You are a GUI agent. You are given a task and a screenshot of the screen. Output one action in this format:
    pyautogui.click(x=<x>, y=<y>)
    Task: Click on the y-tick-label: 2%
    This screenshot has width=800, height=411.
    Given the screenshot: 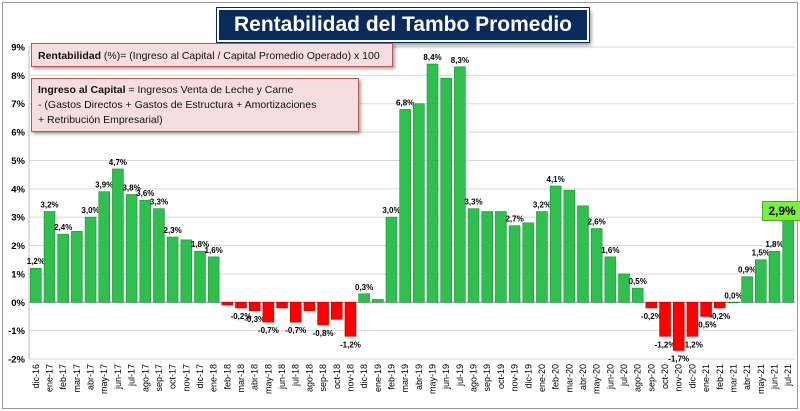 What is the action you would take?
    pyautogui.click(x=18, y=246)
    